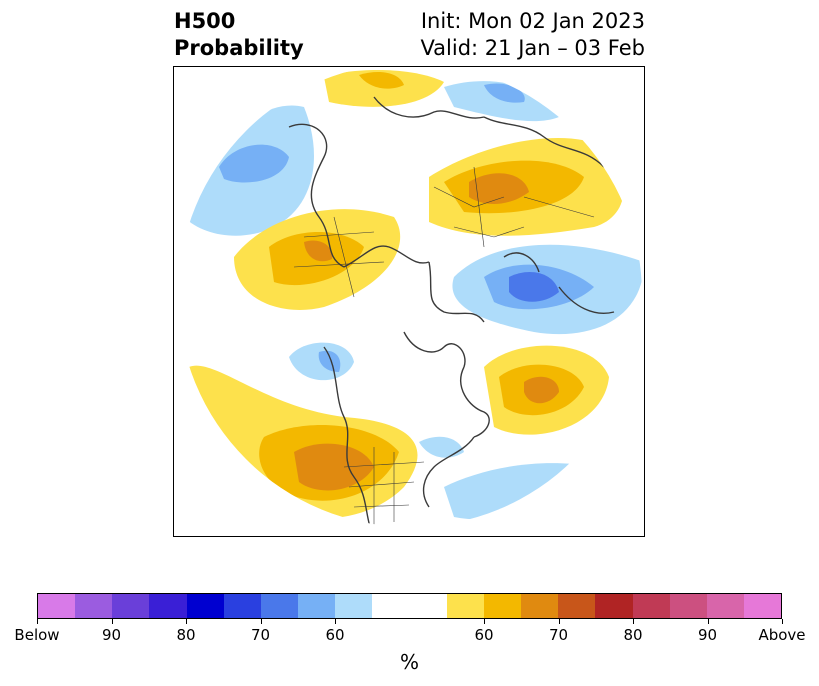  Describe the element at coordinates (205, 21) in the screenshot. I see `title-line-1: H500` at that location.